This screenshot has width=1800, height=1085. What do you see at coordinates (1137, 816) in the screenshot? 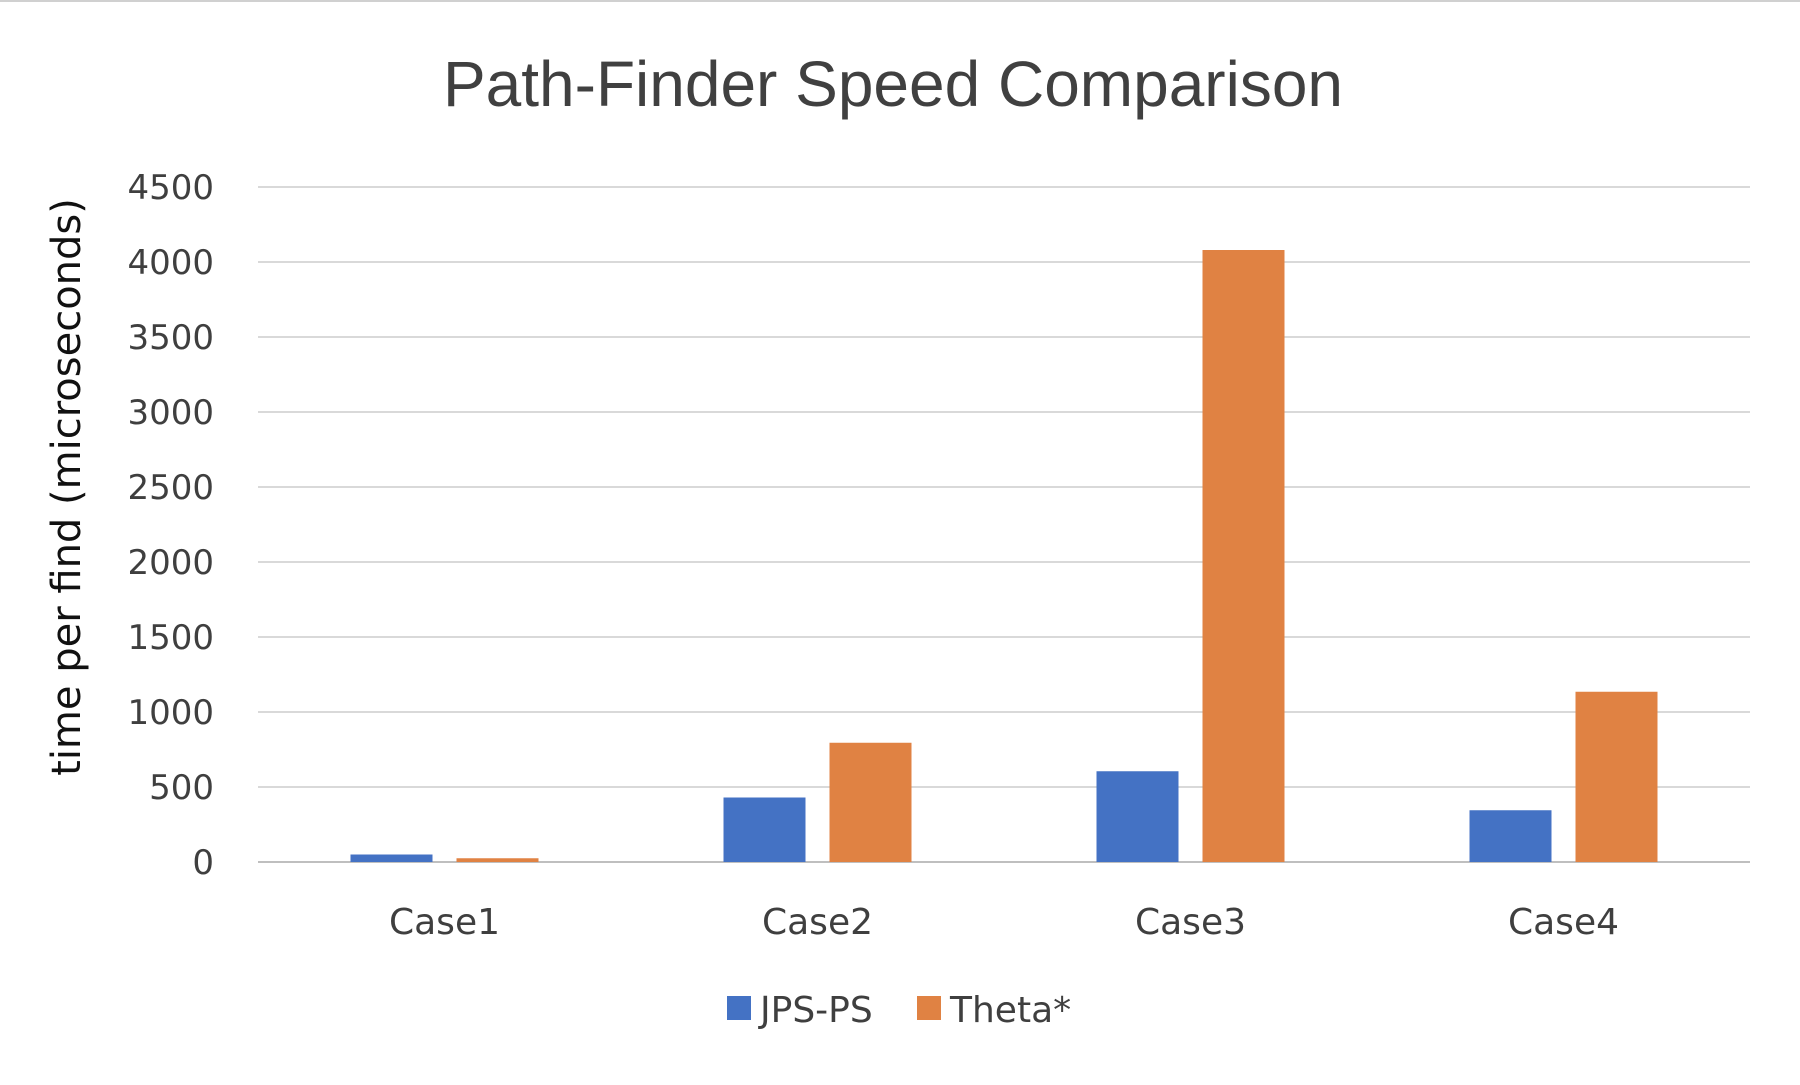
I see `bar-jps-ps-case3` at bounding box center [1137, 816].